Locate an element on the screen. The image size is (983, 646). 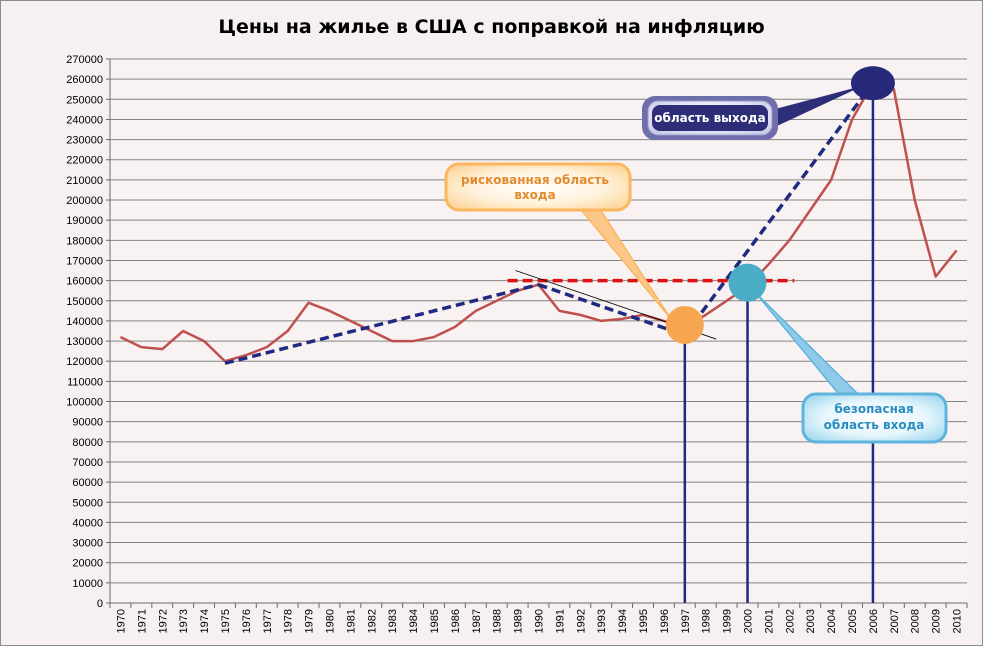
y-tick-label: 180000 is located at coordinates (84, 241).